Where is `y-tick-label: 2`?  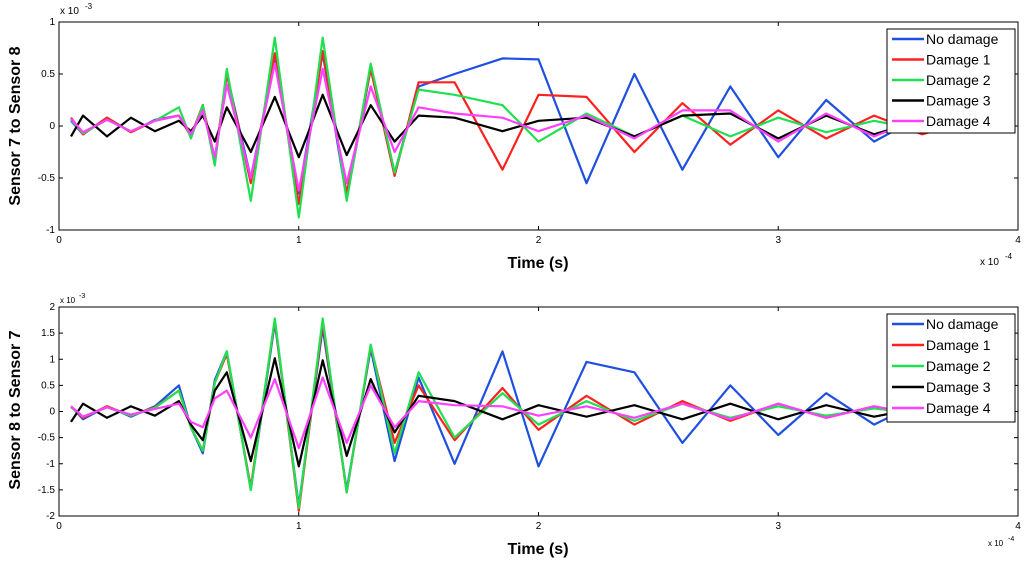 y-tick-label: 2 is located at coordinates (52, 307).